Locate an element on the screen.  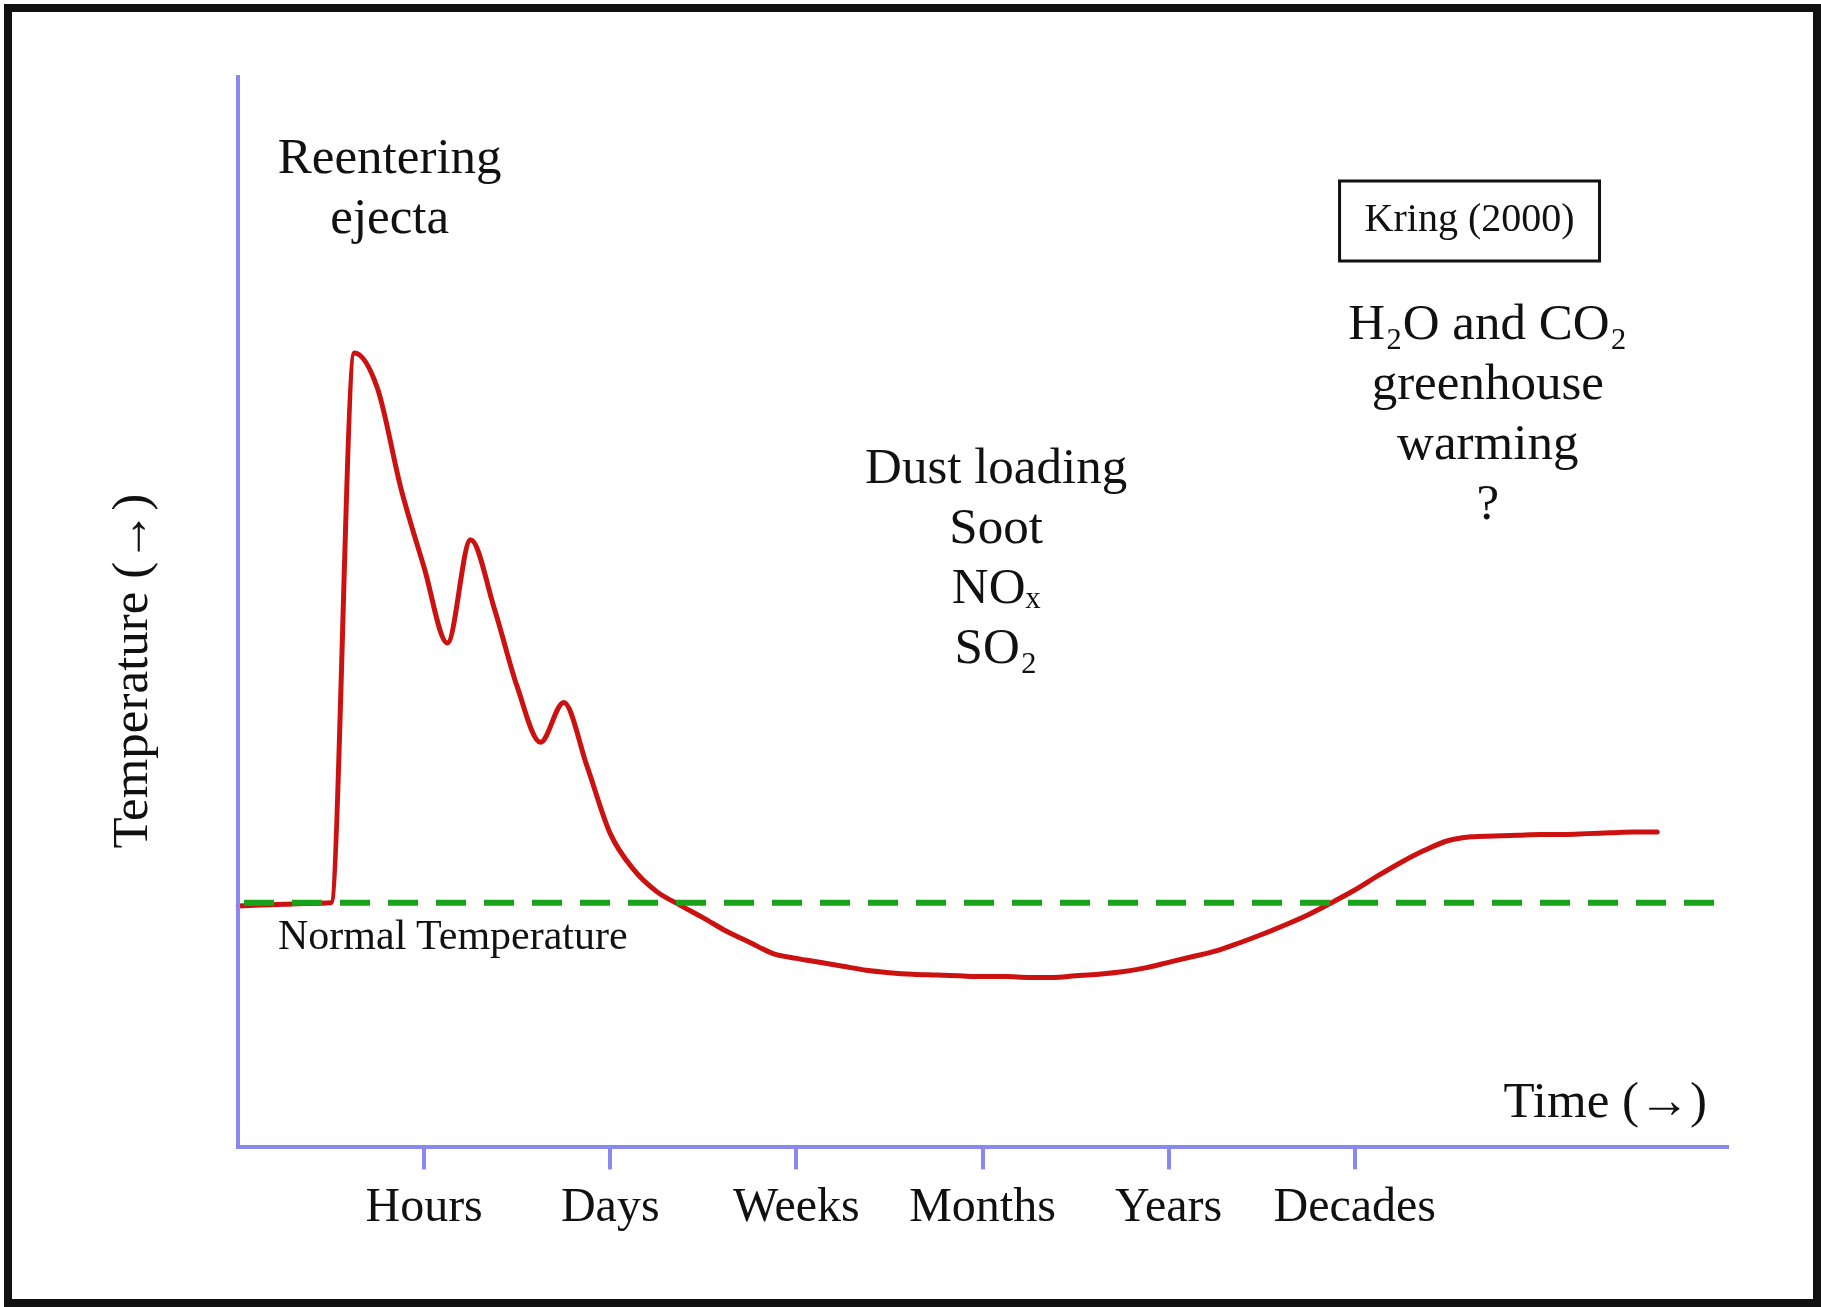
text: Reentering ejecta is located at coordinates (389, 185).